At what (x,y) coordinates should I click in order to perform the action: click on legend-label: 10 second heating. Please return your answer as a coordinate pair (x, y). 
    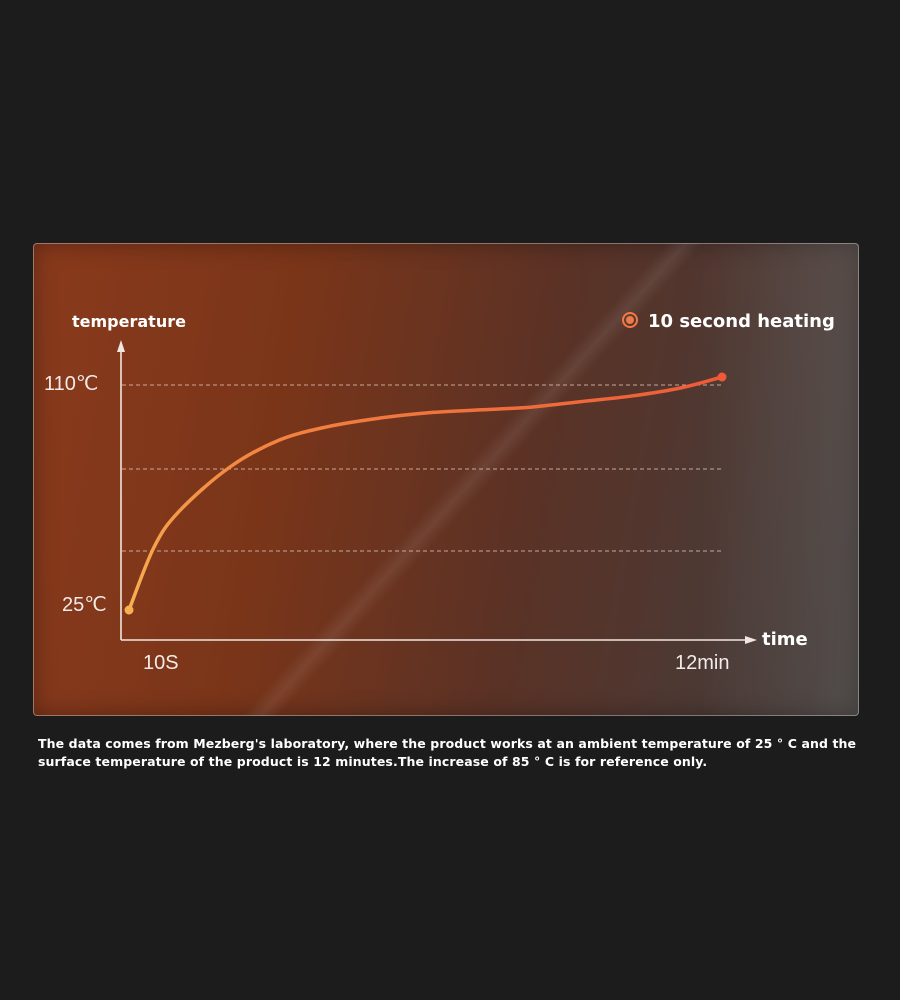
    Looking at the image, I should click on (741, 321).